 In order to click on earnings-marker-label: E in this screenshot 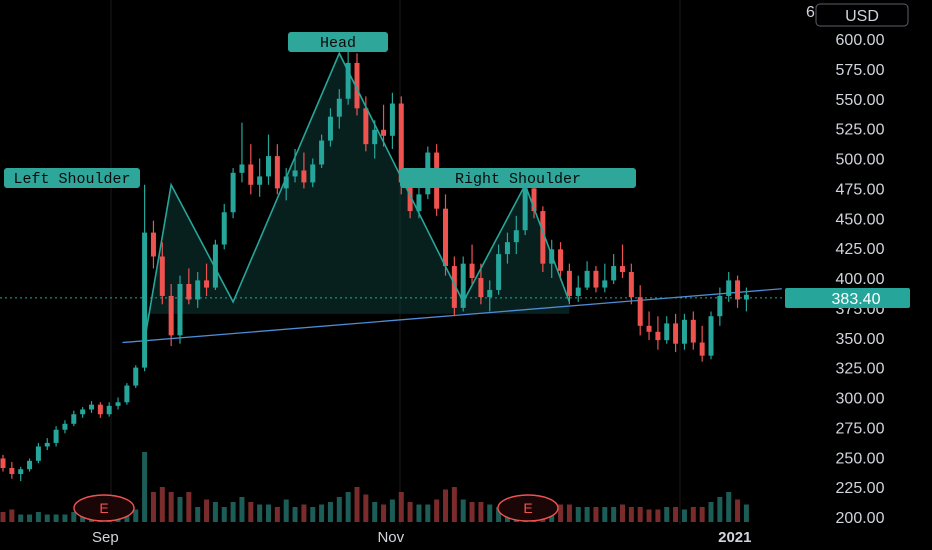, I will do `click(527, 508)`.